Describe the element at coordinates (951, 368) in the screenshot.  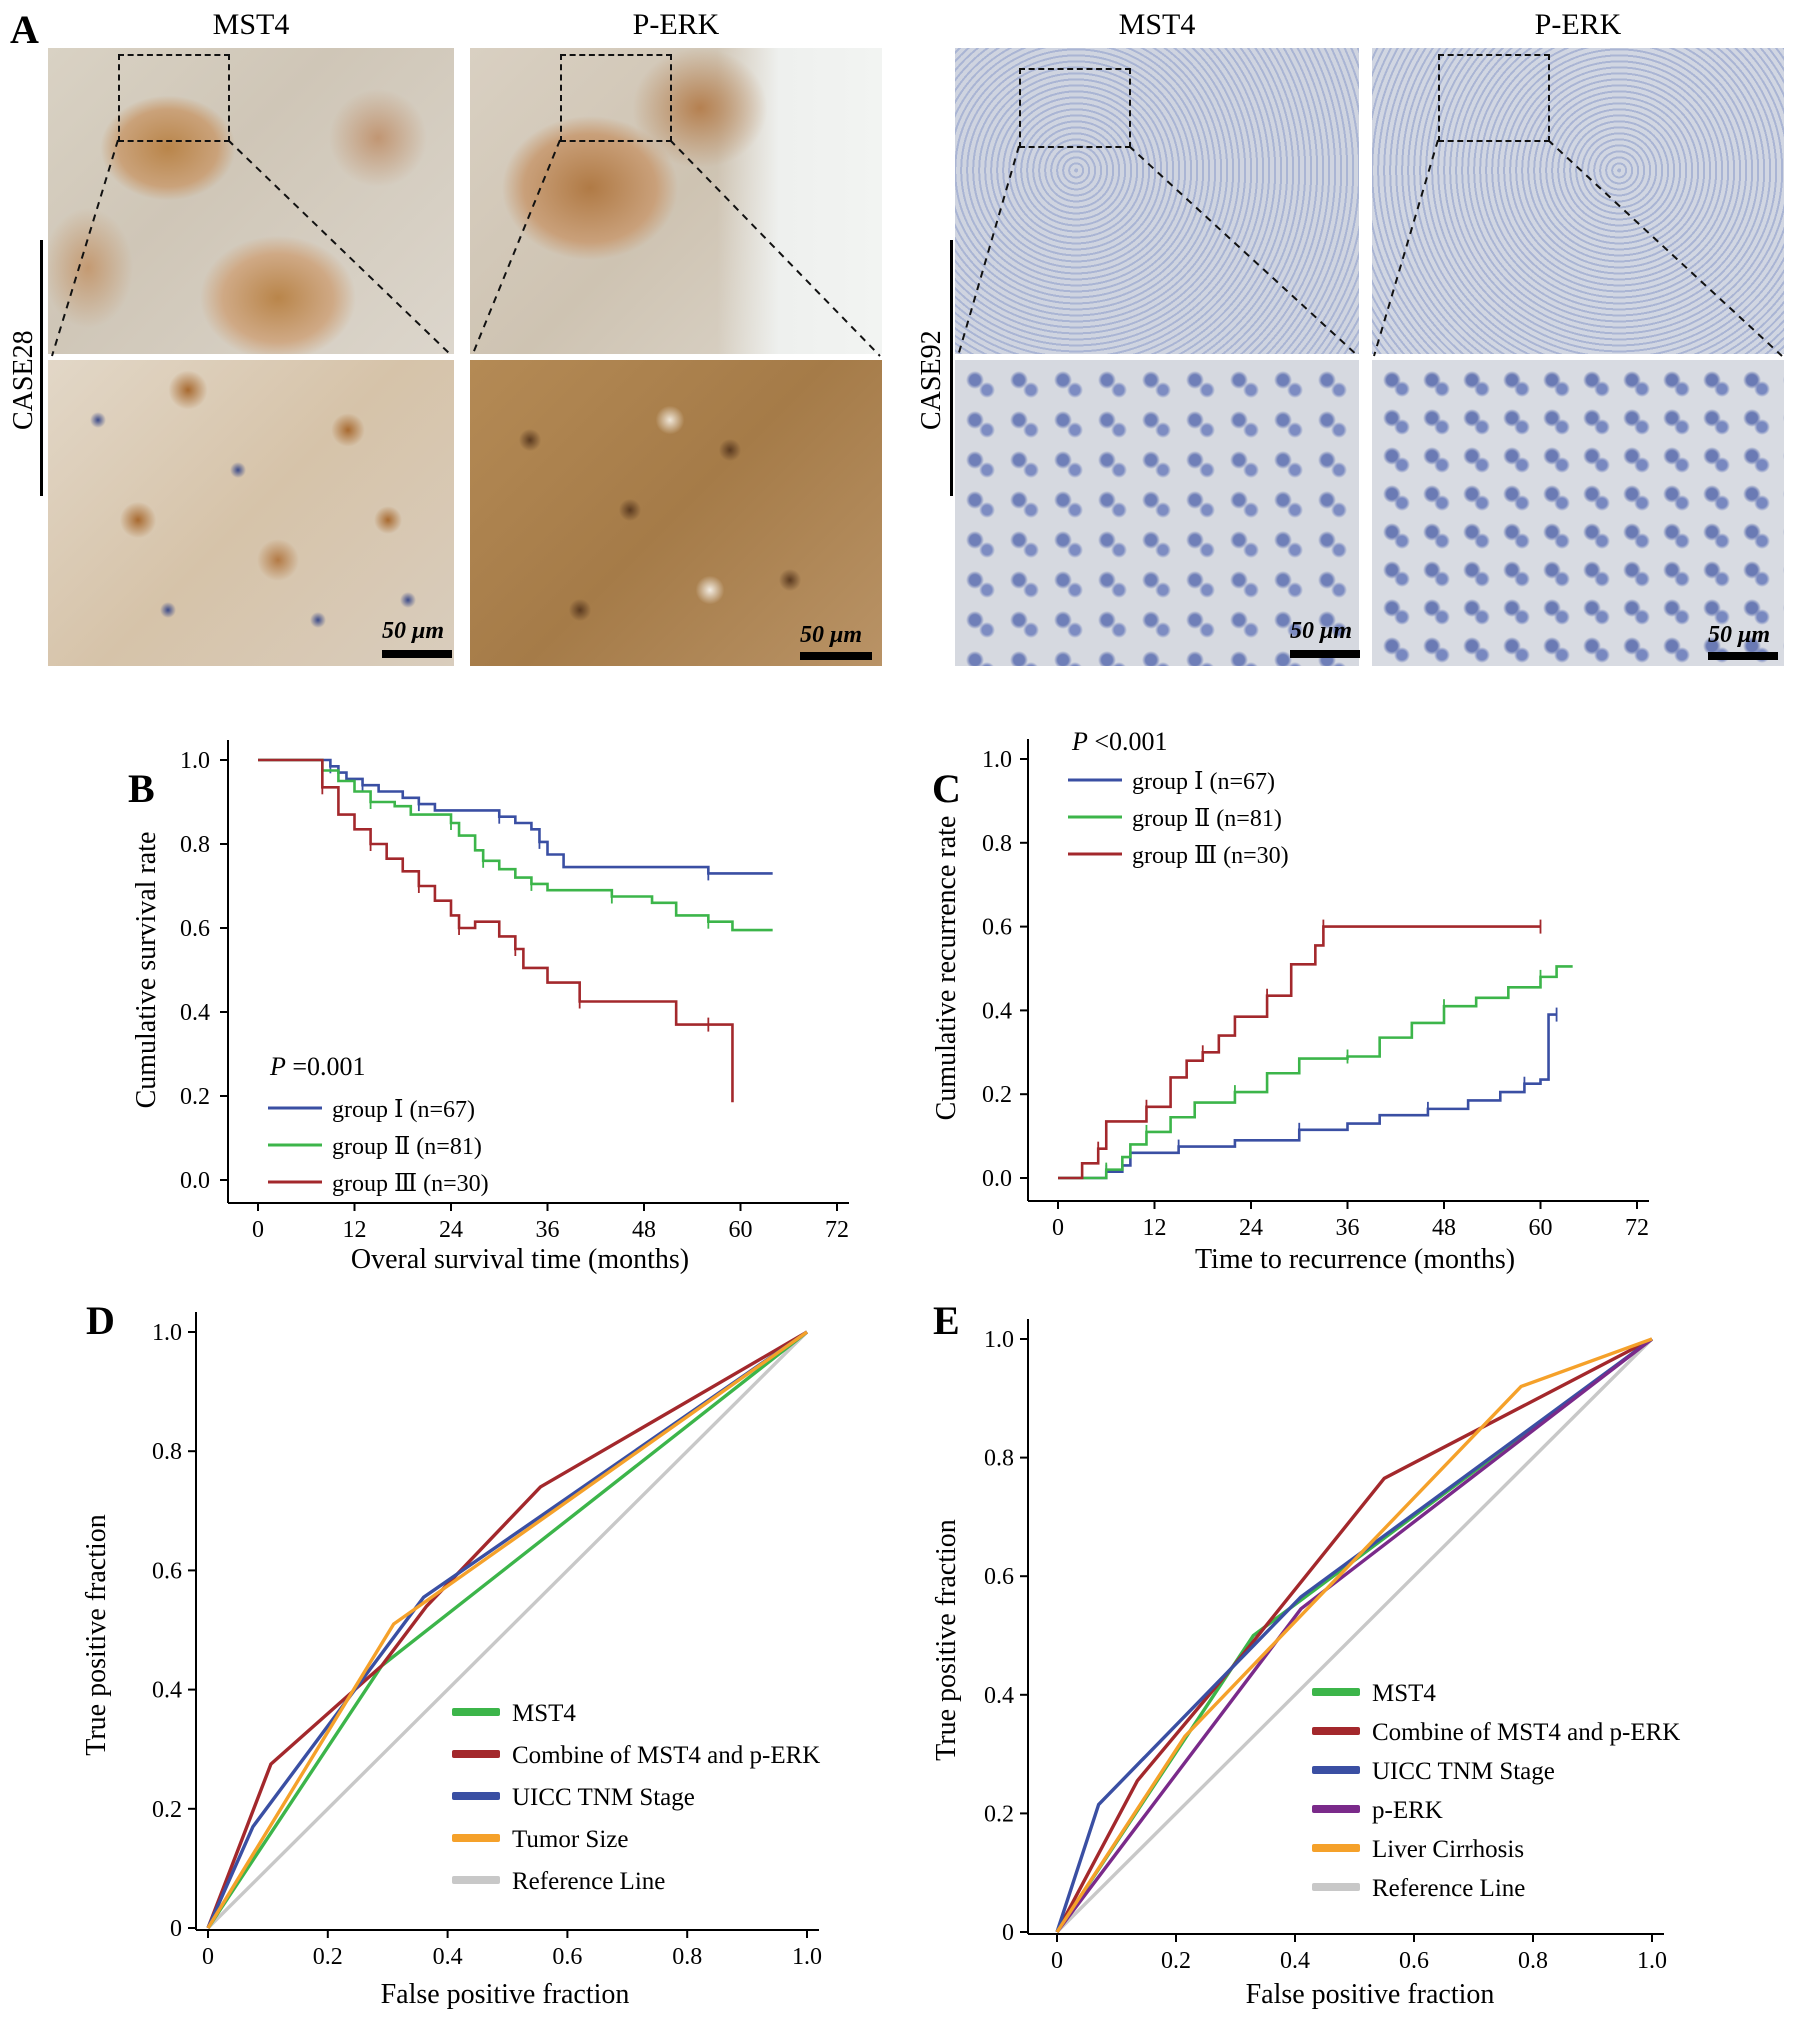
I see `case92-bar` at that location.